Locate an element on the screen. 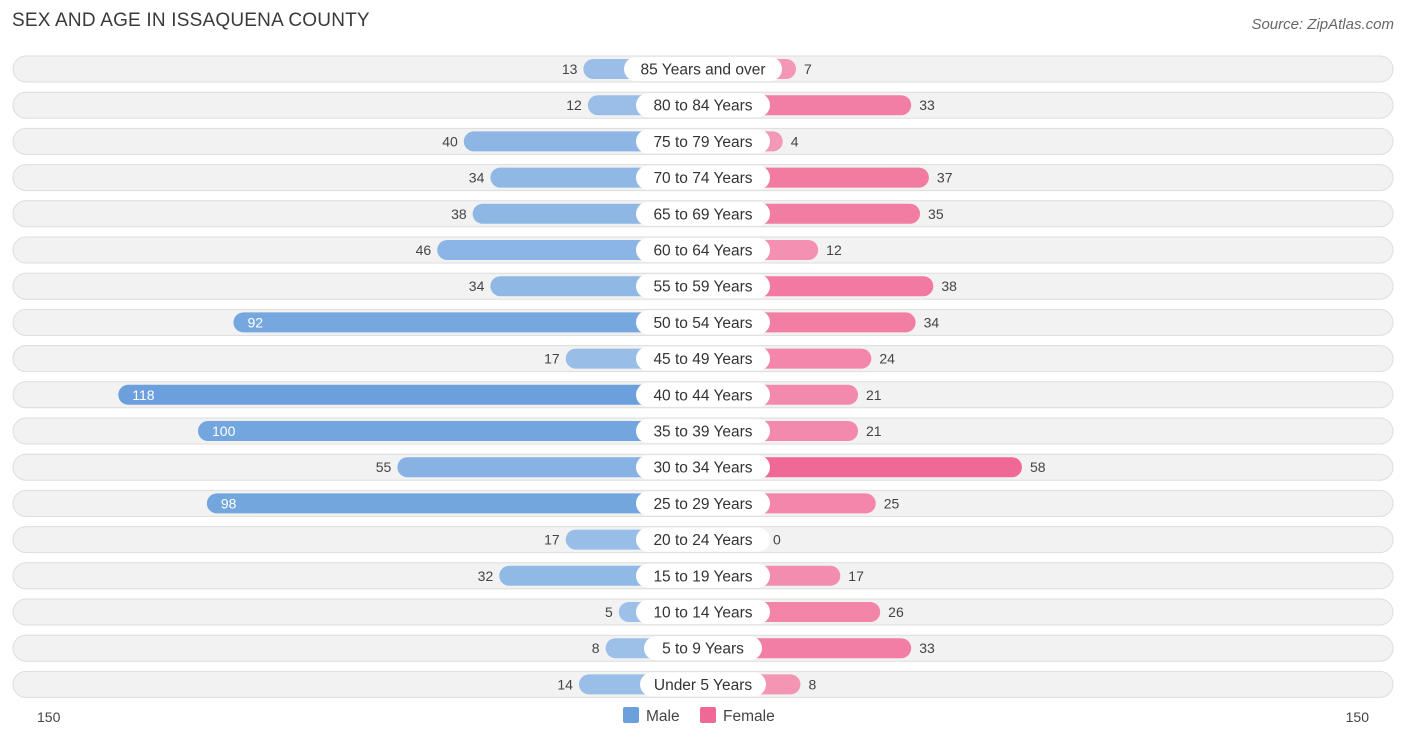  female-bar is located at coordinates (862, 467).